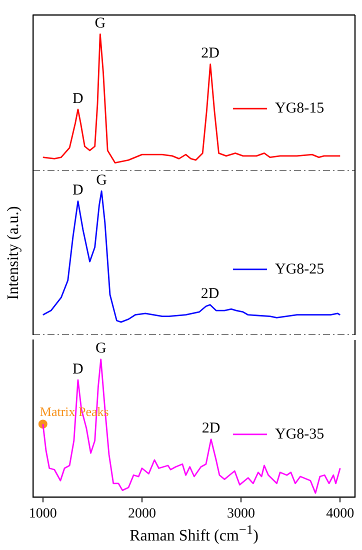 The height and width of the screenshot is (550, 362). Describe the element at coordinates (42, 514) in the screenshot. I see `x-tick-label: 1000` at that location.